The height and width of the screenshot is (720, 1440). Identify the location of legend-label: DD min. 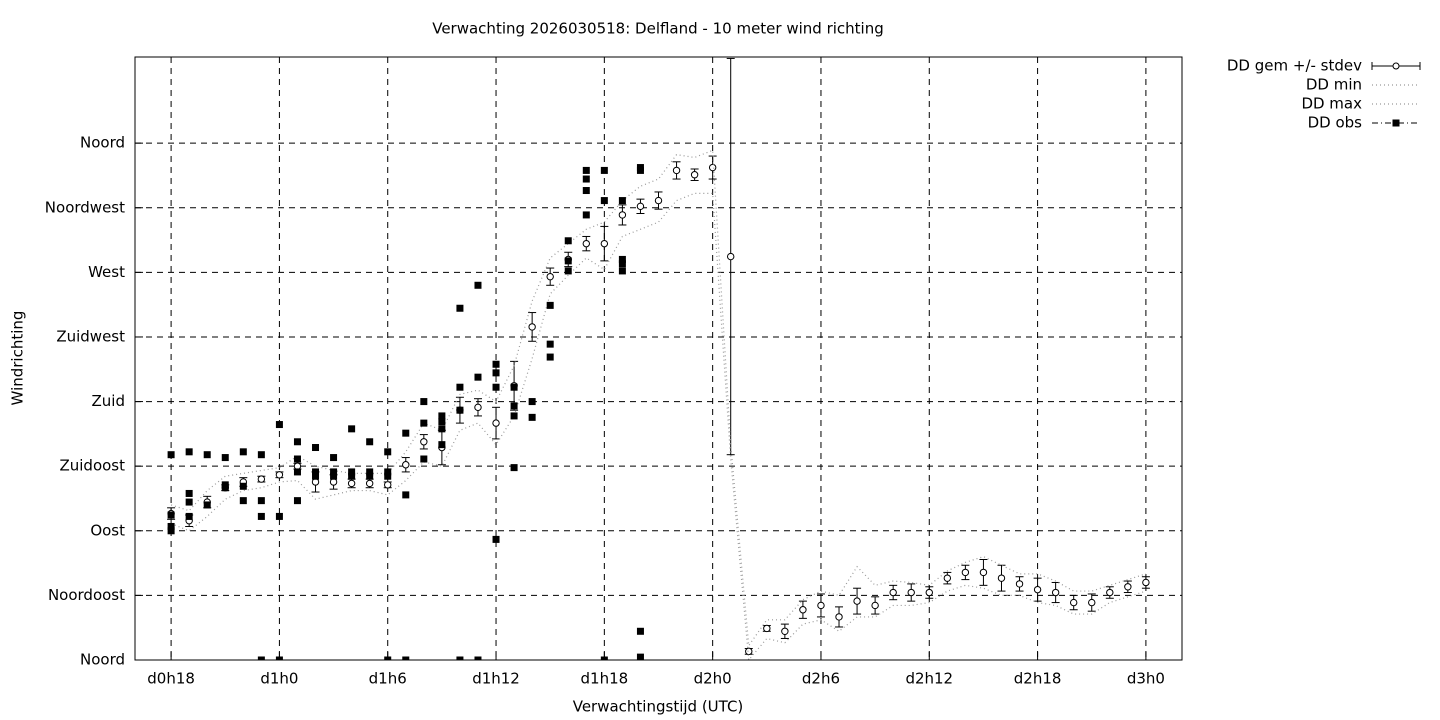
(1334, 85).